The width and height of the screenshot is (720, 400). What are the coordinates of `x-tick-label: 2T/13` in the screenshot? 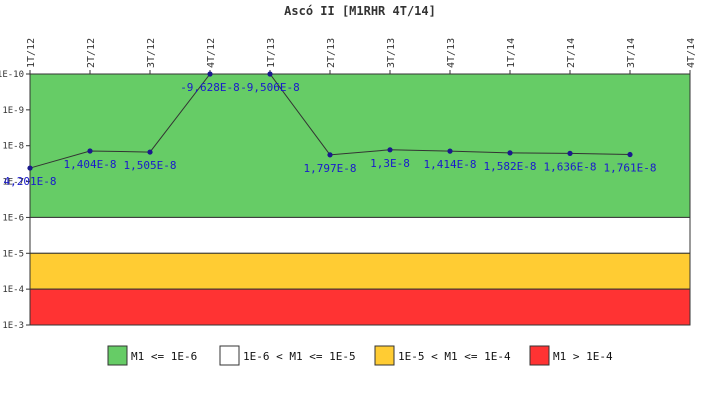 It's located at (331, 53).